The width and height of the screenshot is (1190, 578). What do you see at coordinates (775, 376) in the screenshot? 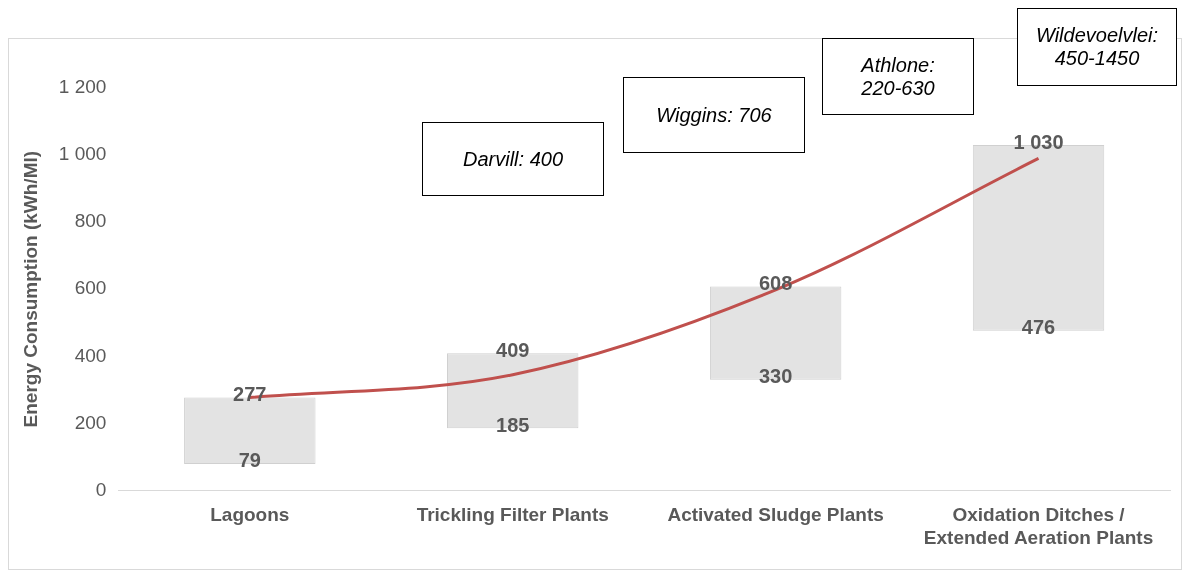
I see `annotation: 330` at bounding box center [775, 376].